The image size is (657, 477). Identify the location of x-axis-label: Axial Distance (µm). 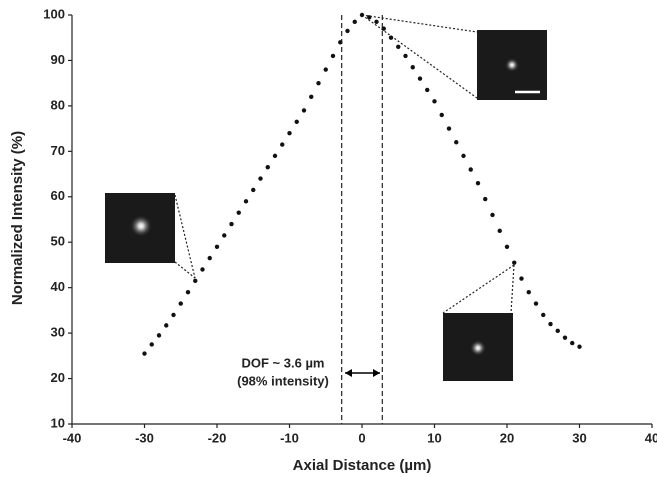
(362, 465).